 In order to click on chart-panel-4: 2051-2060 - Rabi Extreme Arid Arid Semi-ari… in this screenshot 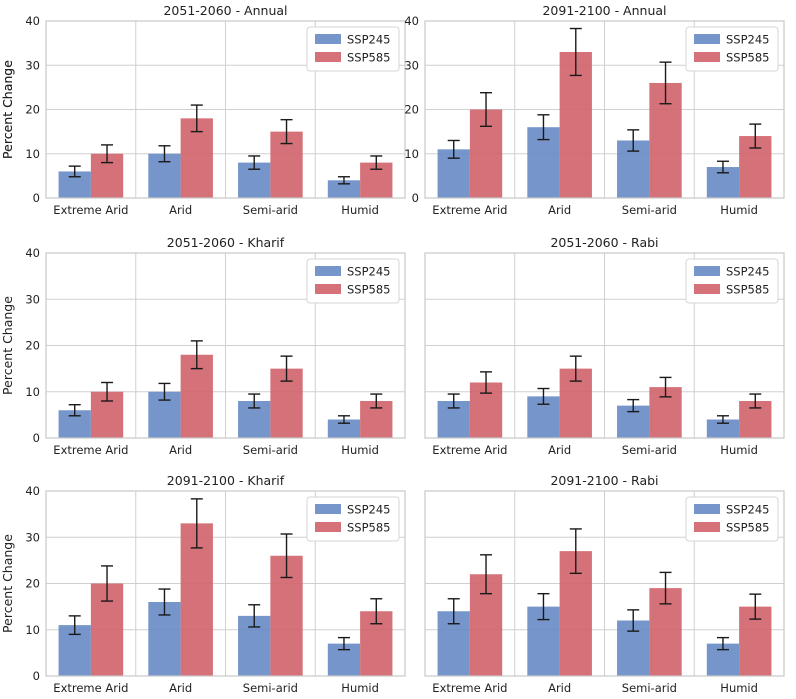, I will do `click(604, 346)`.